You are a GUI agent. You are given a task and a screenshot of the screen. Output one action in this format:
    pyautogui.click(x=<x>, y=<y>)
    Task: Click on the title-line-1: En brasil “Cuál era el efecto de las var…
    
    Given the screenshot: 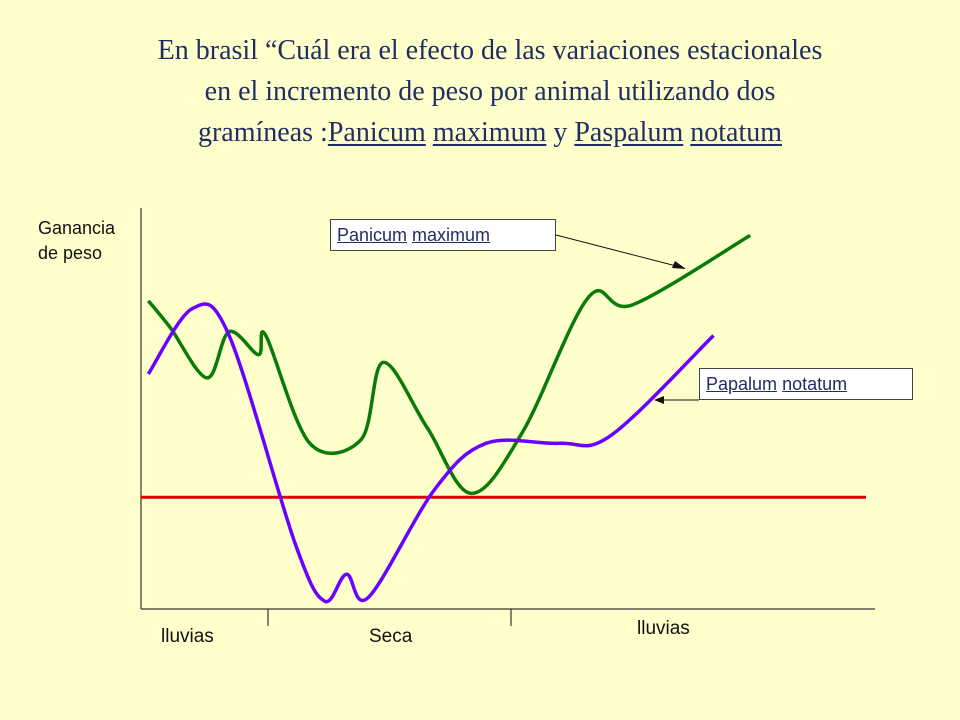 What is the action you would take?
    pyautogui.click(x=490, y=50)
    